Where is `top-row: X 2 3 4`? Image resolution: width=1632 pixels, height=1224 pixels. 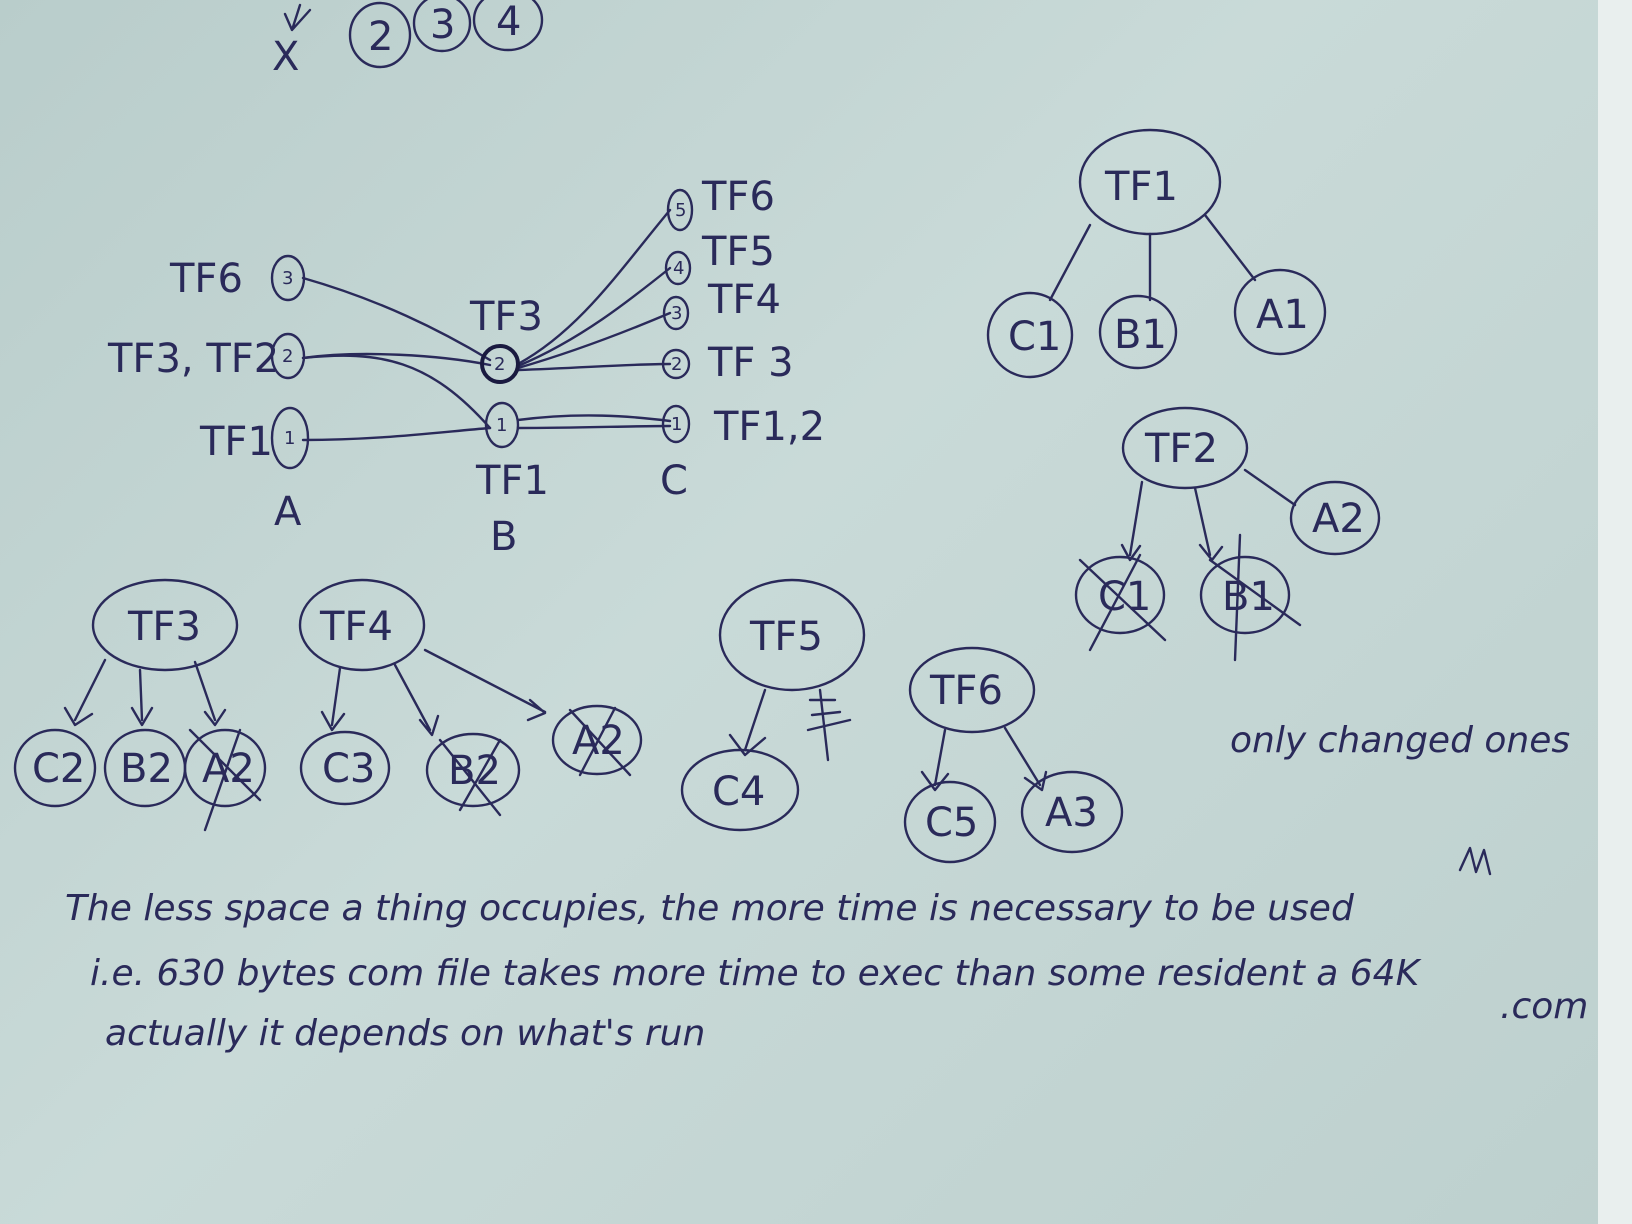 top-row: X 2 3 4 is located at coordinates (408, 40).